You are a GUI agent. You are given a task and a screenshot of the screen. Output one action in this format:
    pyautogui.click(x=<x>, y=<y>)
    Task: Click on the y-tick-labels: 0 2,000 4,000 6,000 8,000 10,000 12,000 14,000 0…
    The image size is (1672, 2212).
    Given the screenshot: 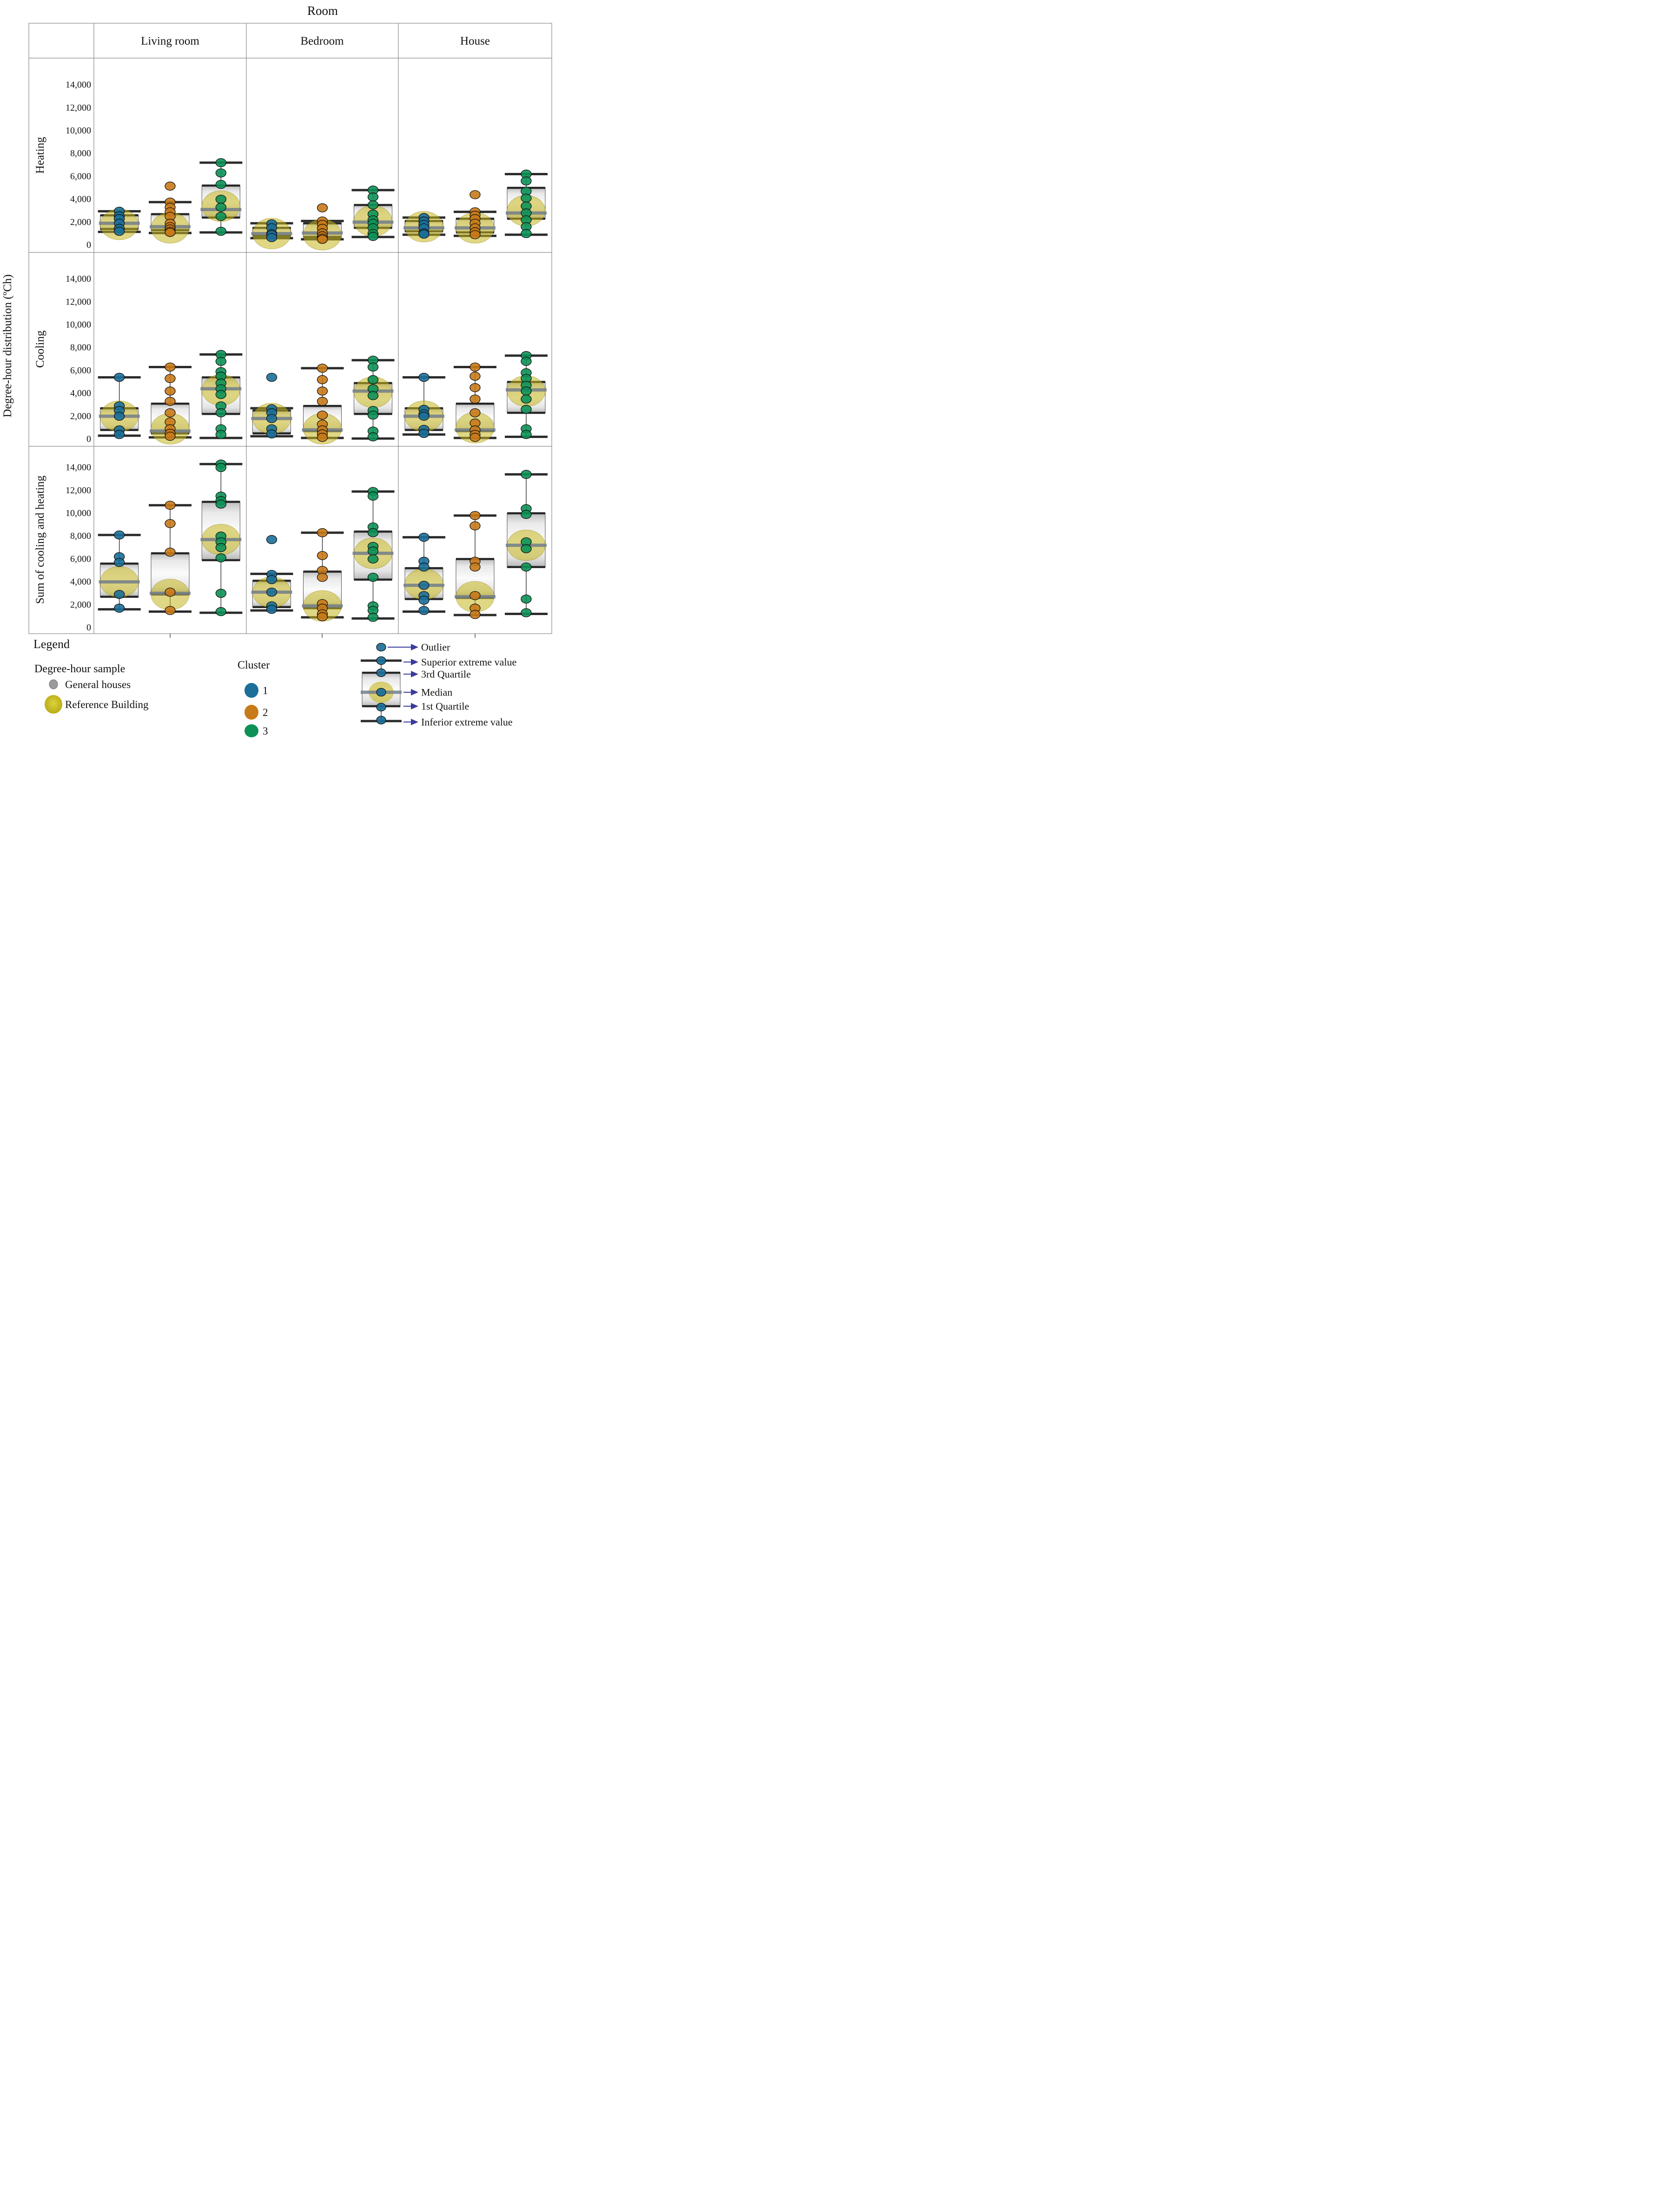 What is the action you would take?
    pyautogui.click(x=78, y=356)
    